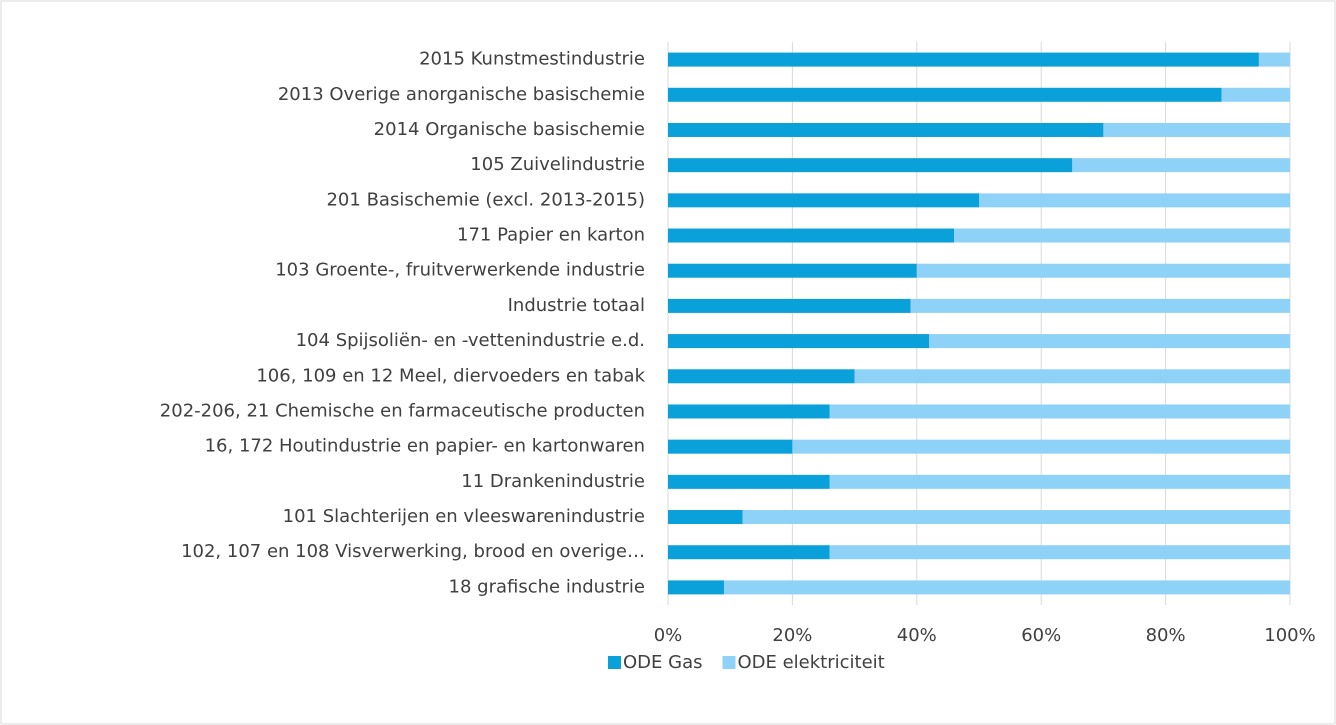 The height and width of the screenshot is (725, 1336). Describe the element at coordinates (553, 481) in the screenshot. I see `y-tick-label: 11 Drankenindustrie` at that location.